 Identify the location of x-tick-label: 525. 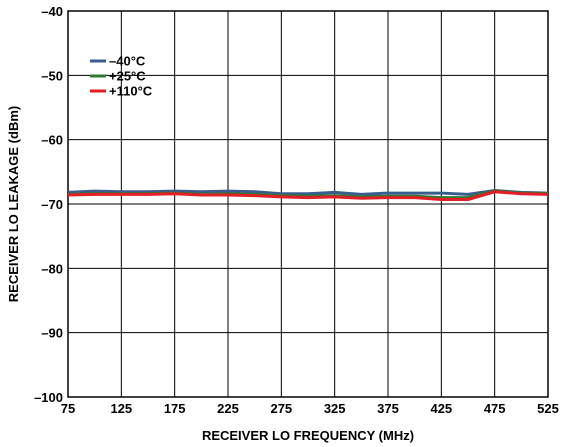
(548, 408).